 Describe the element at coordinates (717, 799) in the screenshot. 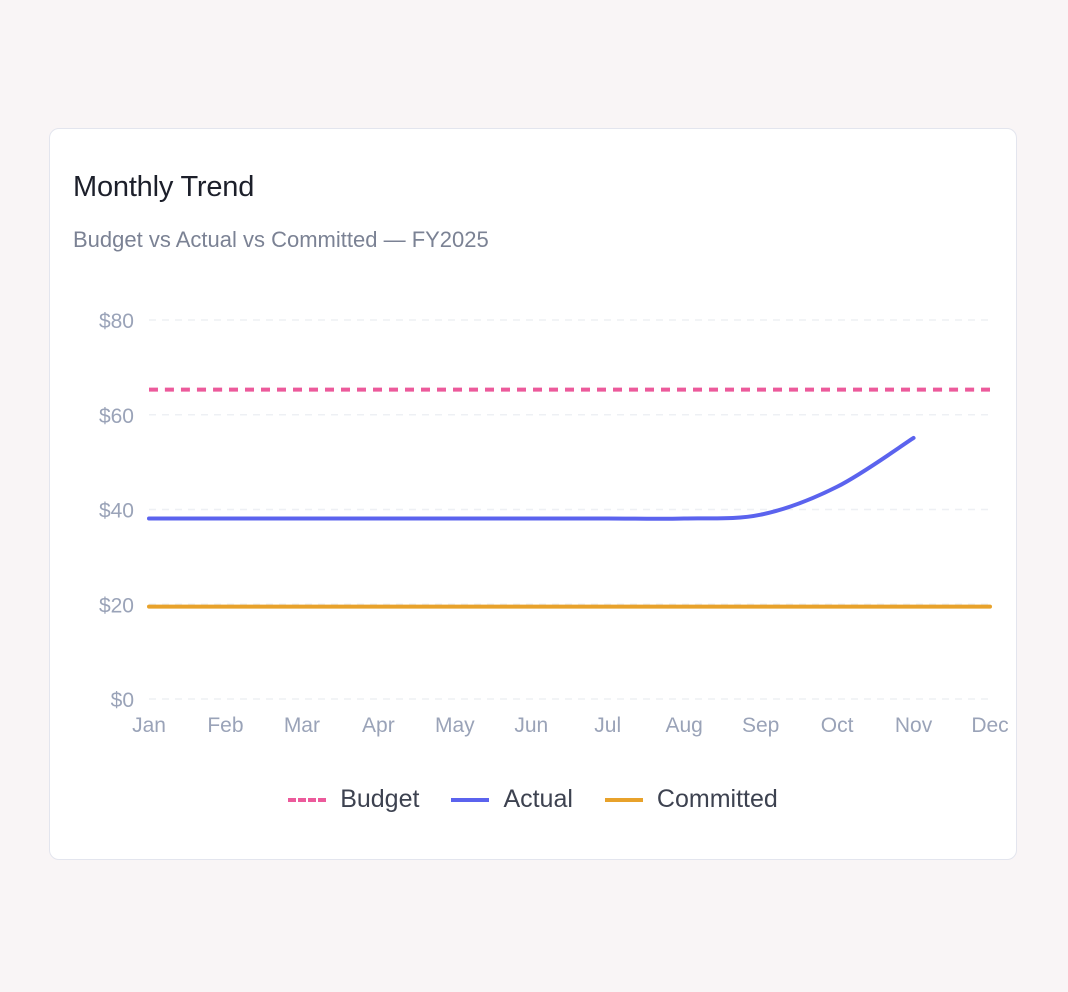

I see `legend-label: Committed` at that location.